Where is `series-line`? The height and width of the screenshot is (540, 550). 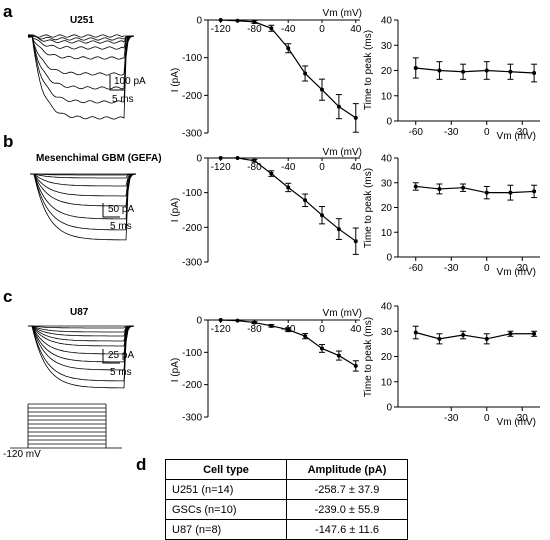
series-line is located at coordinates (475, 189).